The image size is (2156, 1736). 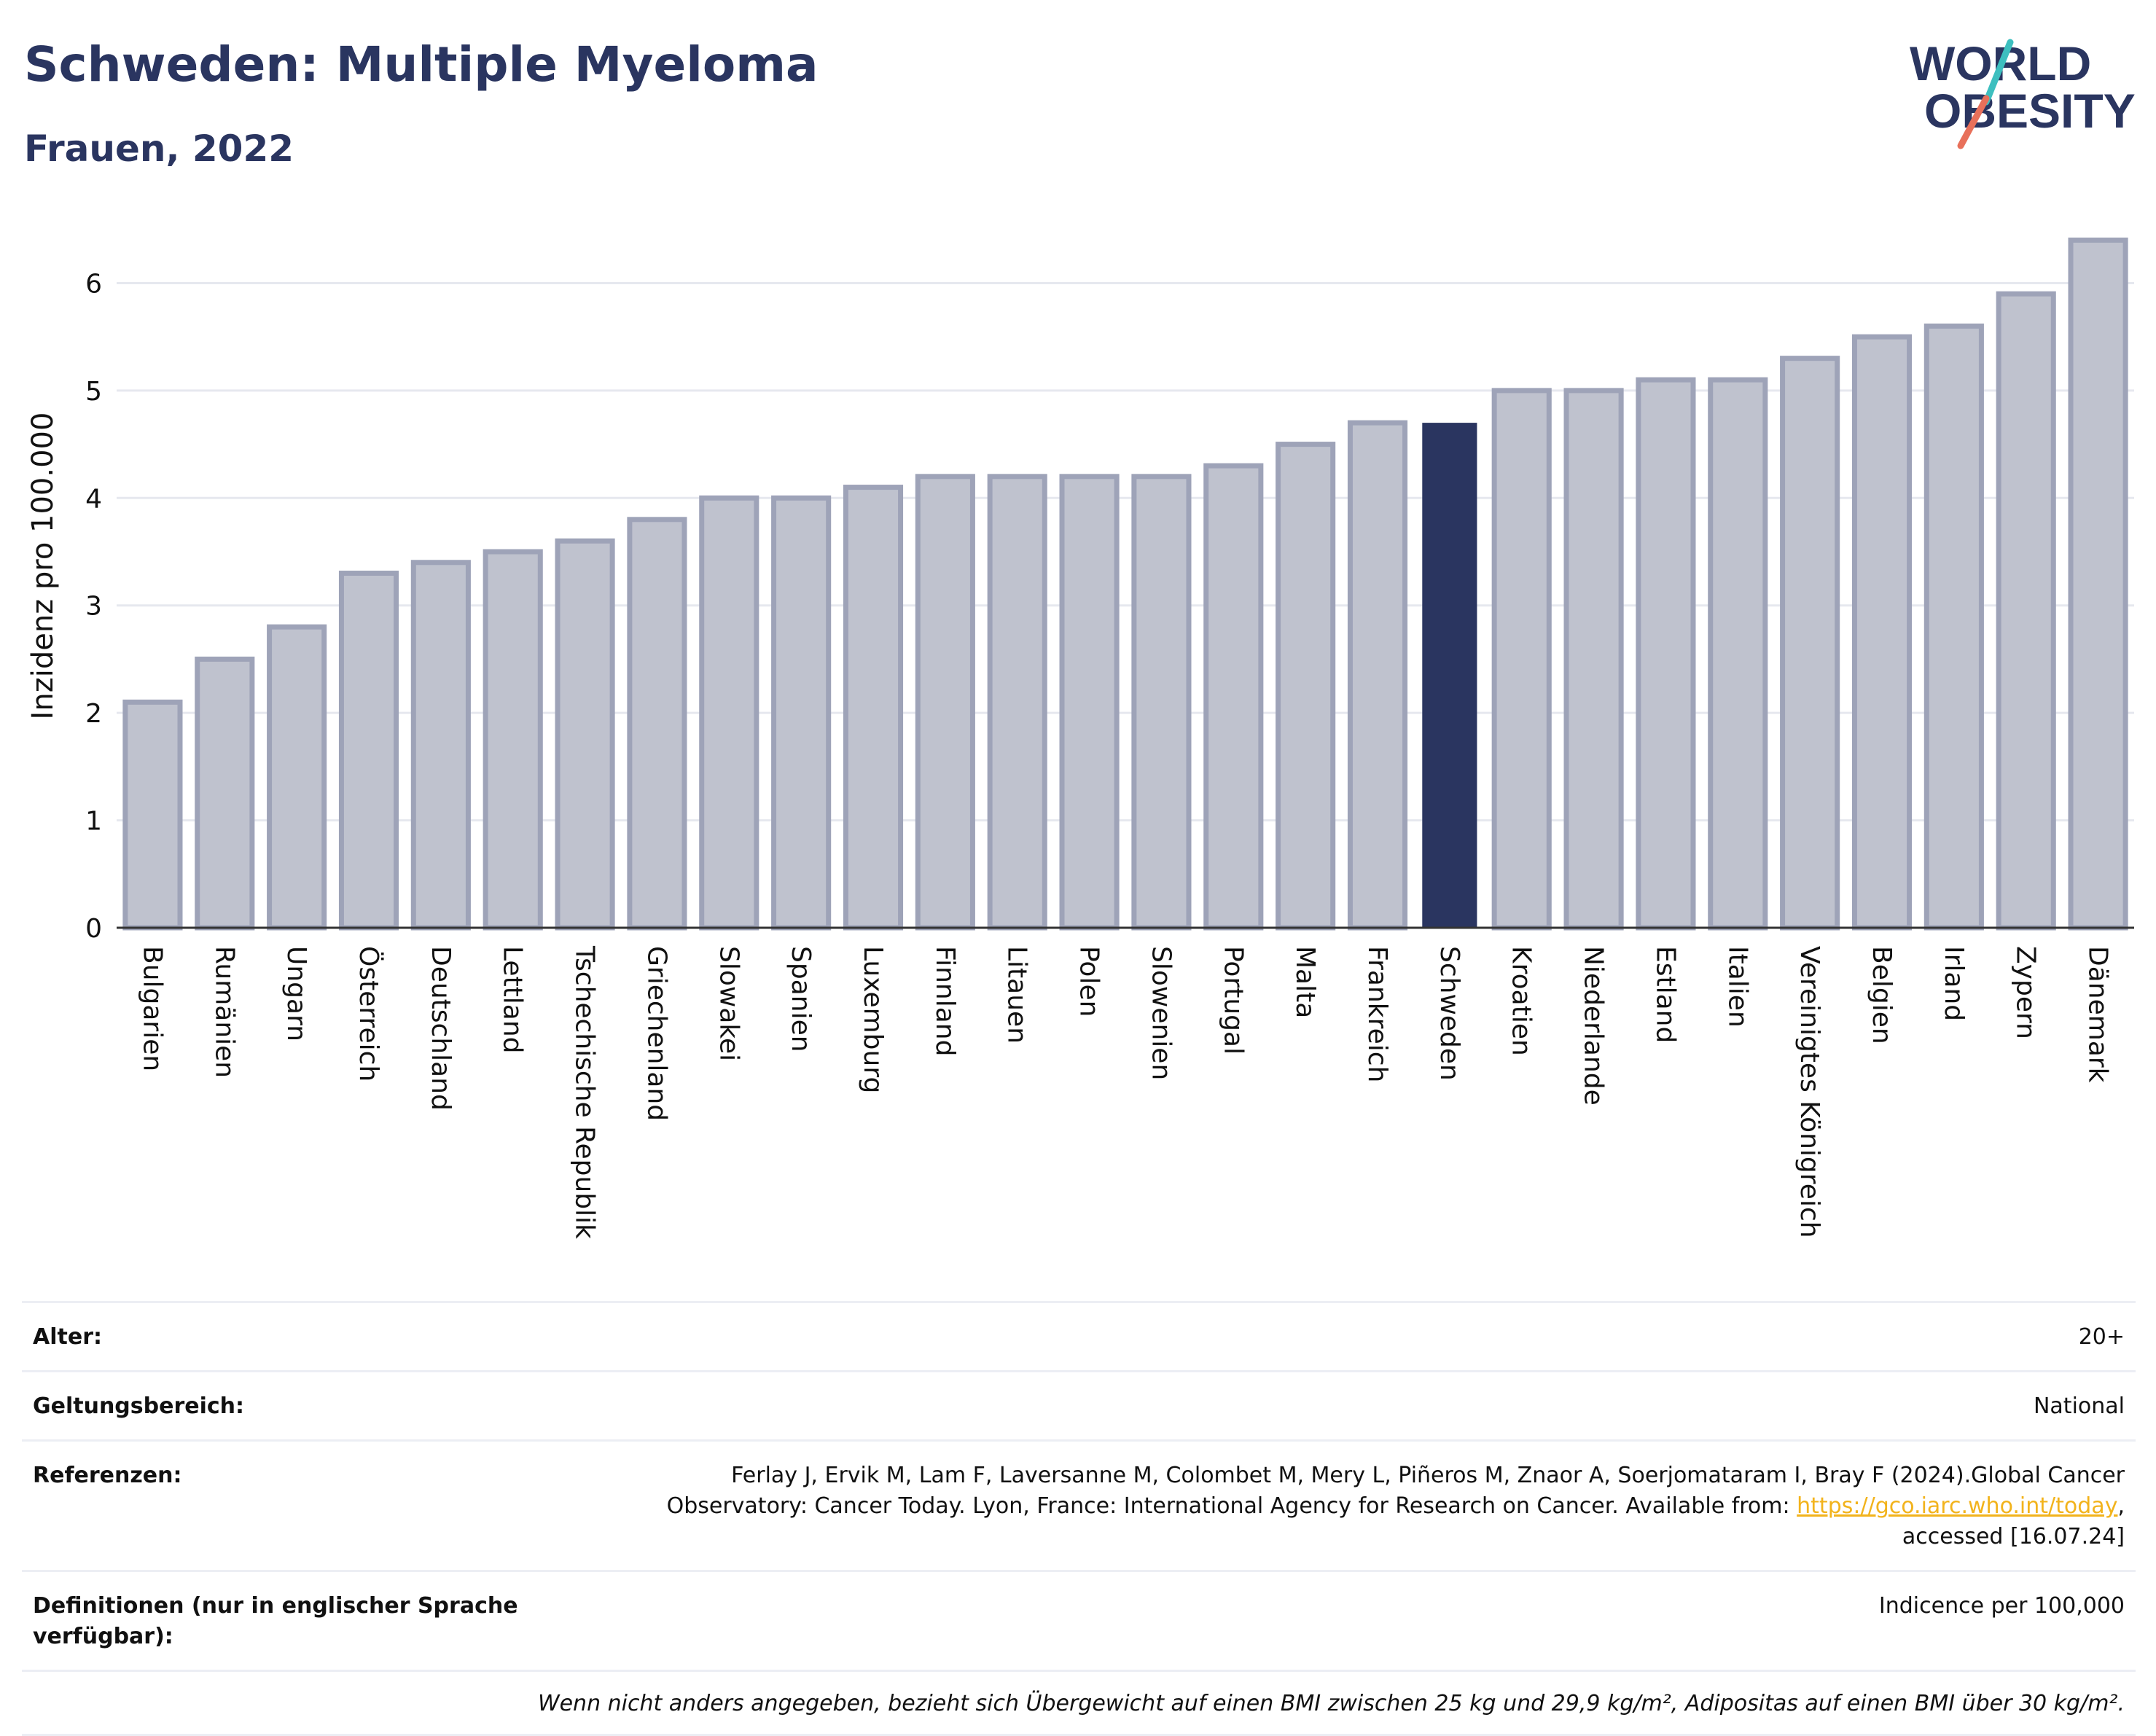 I want to click on info-row-scope: Geltungsbereich: National, so click(x=1079, y=1404).